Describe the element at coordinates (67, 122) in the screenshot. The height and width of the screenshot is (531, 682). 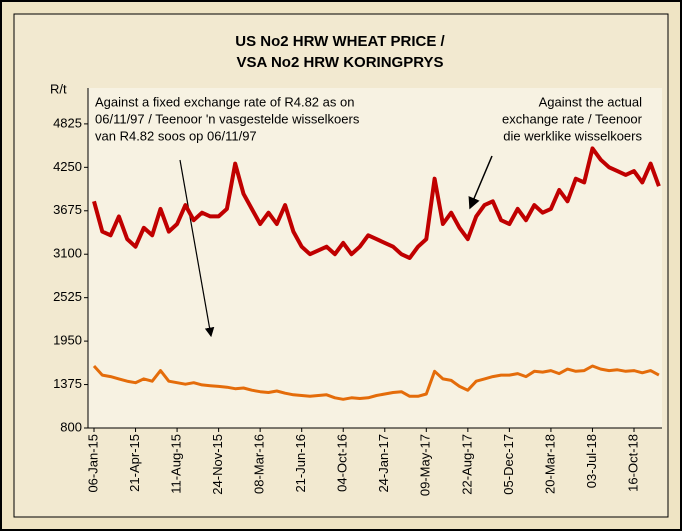
I see `y-tick-label: 4825` at that location.